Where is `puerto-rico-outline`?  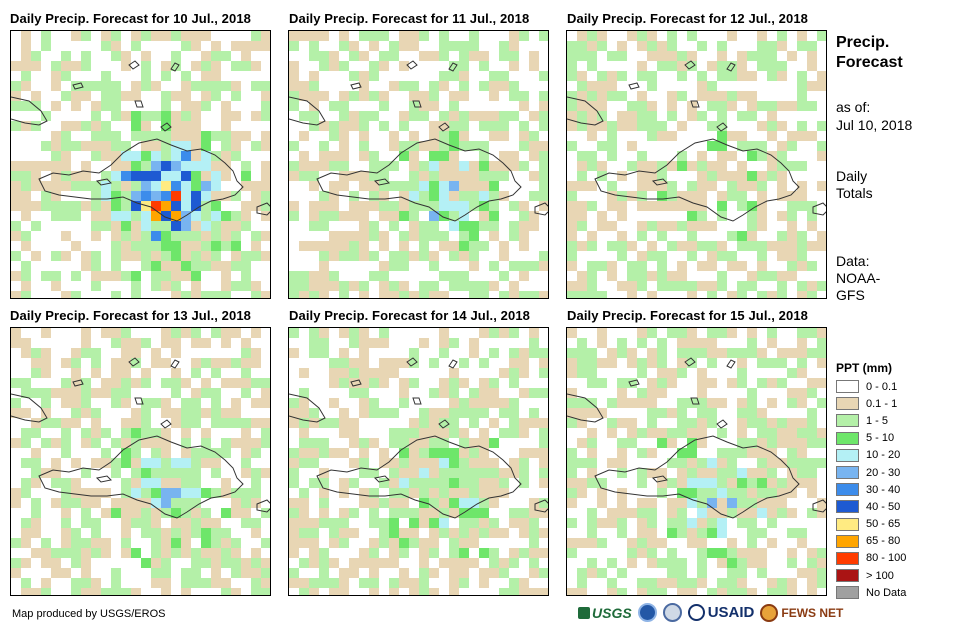
puerto-rico-outline is located at coordinates (819, 209).